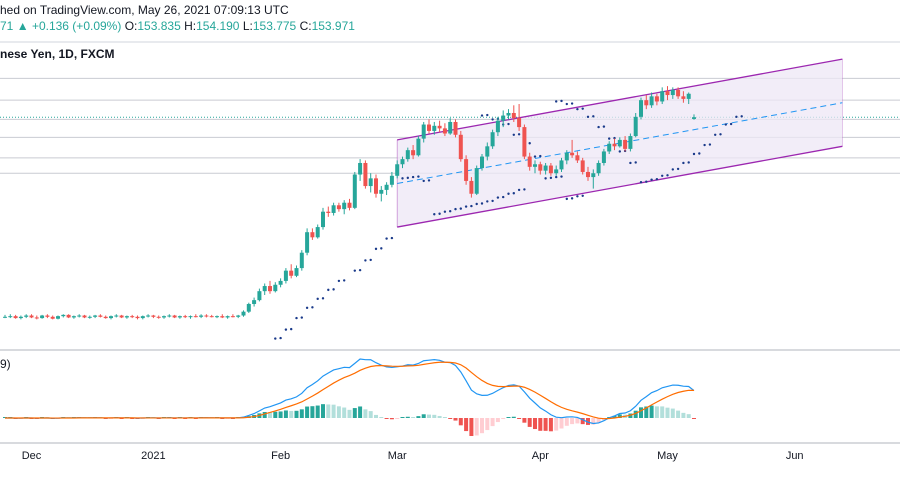 The height and width of the screenshot is (500, 900). What do you see at coordinates (620, 99) in the screenshot?
I see `channel-upper-line` at bounding box center [620, 99].